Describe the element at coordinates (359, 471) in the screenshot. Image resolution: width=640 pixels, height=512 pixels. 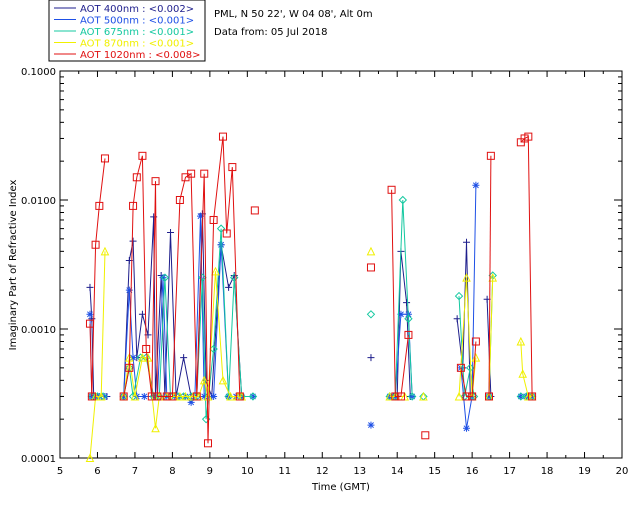
I see `x-tick-label: 13` at that location.